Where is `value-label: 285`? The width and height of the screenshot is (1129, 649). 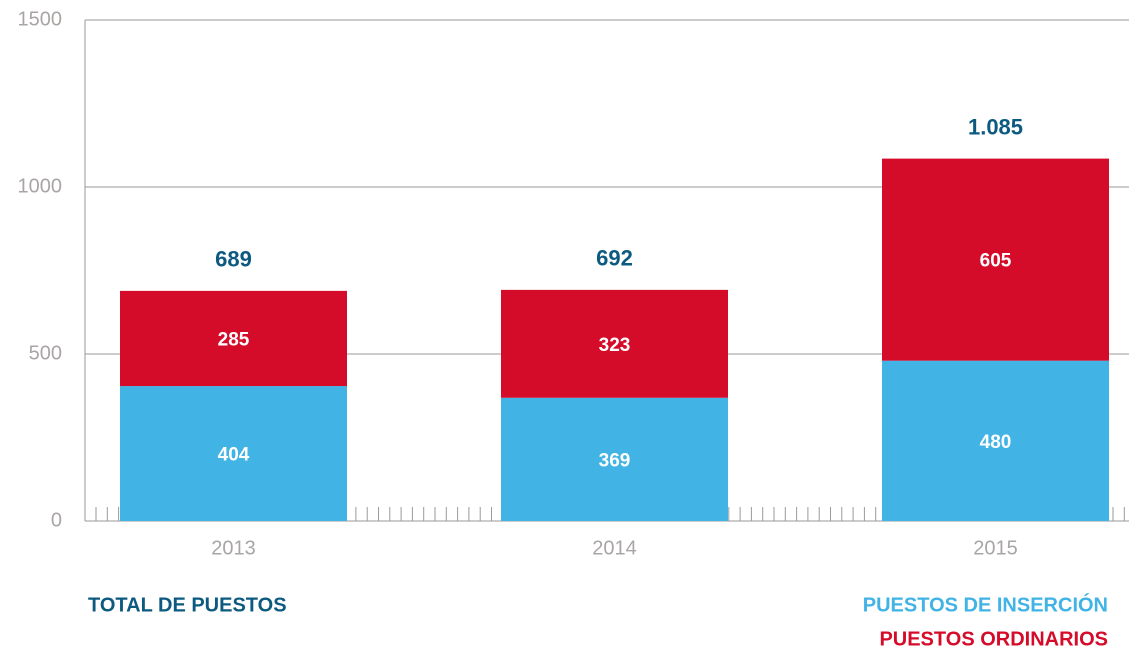
value-label: 285 is located at coordinates (234, 339).